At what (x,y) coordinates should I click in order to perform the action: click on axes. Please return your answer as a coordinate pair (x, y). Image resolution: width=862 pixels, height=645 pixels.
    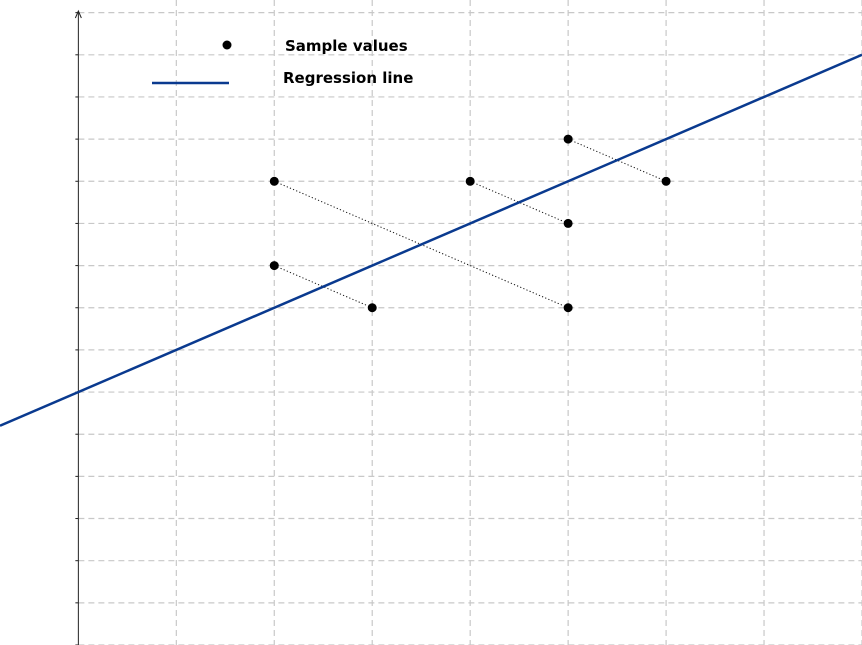
    Looking at the image, I should click on (78, 327).